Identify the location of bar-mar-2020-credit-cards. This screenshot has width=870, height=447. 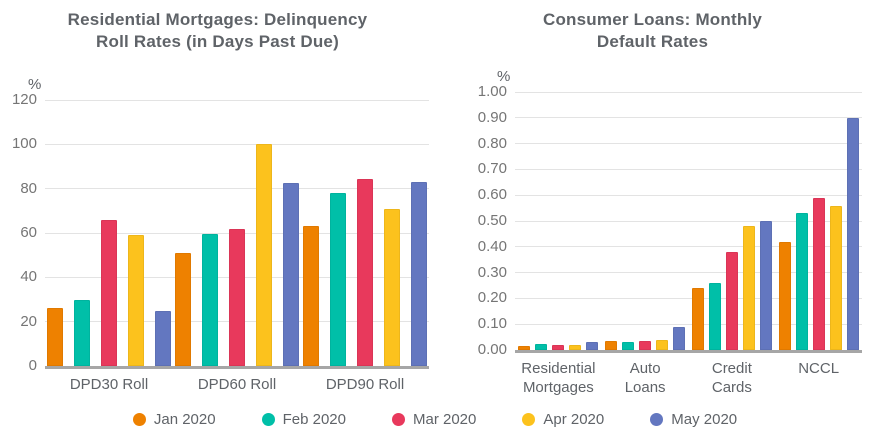
(731, 300).